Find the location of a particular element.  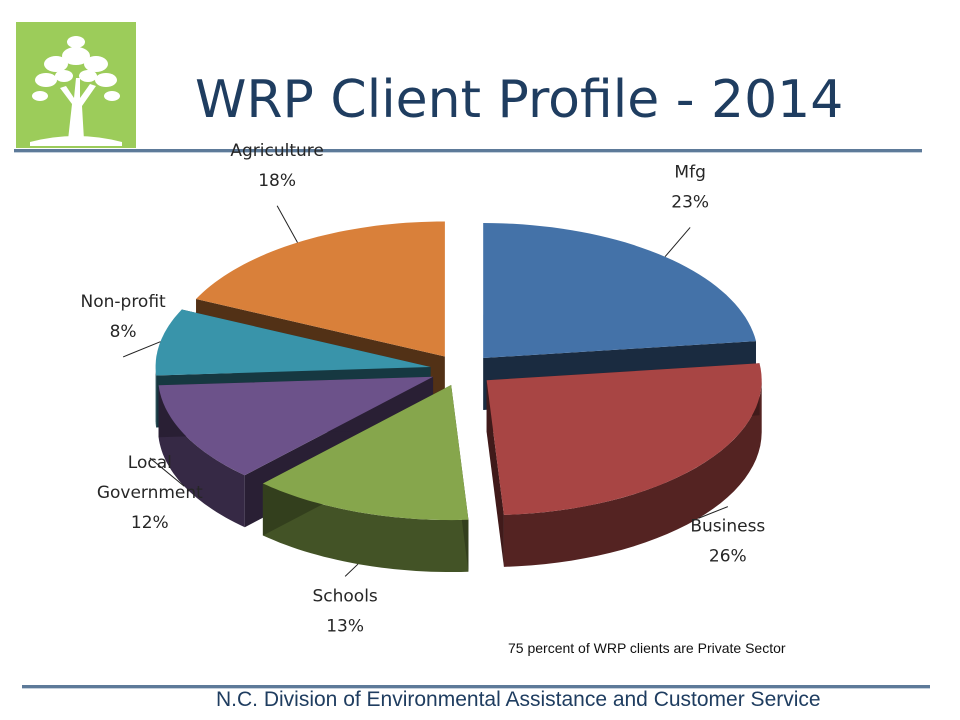

page-title: WRP Client Profile - 2014 is located at coordinates (519, 100).